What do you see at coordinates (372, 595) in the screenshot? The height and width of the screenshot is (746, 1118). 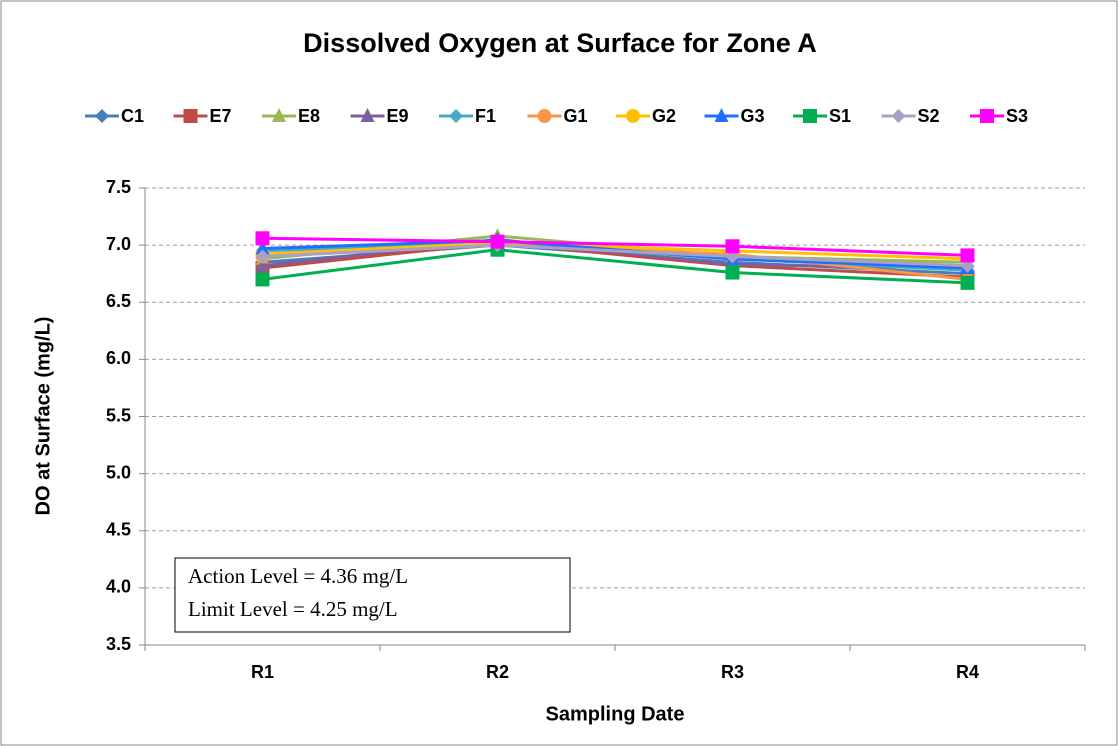 I see `annotation-box` at bounding box center [372, 595].